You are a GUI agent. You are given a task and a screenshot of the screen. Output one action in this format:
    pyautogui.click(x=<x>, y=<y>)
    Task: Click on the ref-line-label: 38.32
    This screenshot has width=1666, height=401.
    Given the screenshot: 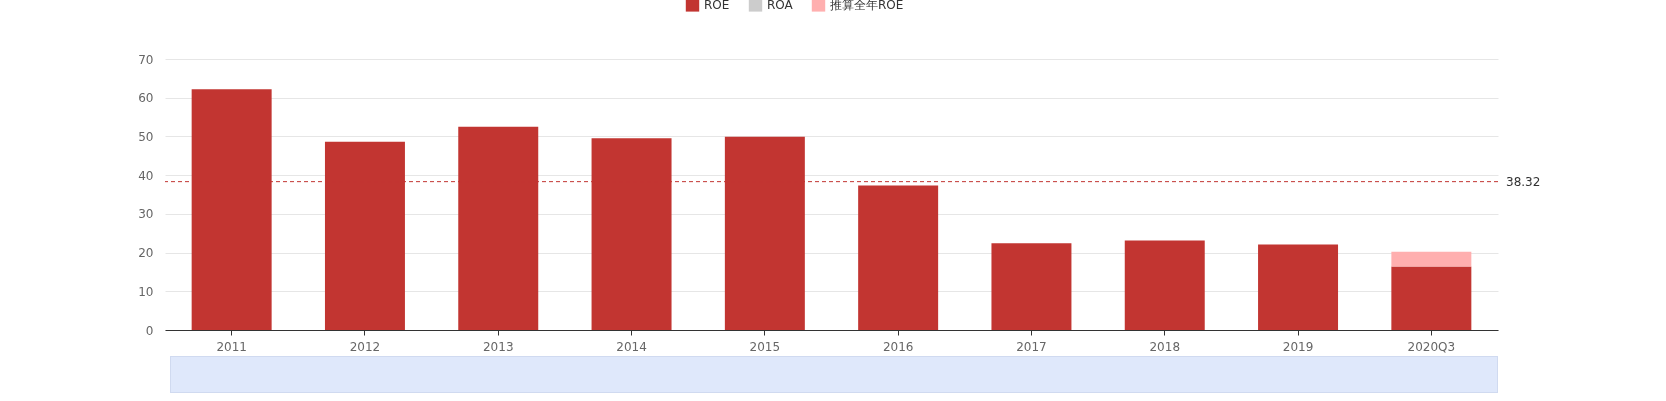 What is the action you would take?
    pyautogui.click(x=1523, y=181)
    